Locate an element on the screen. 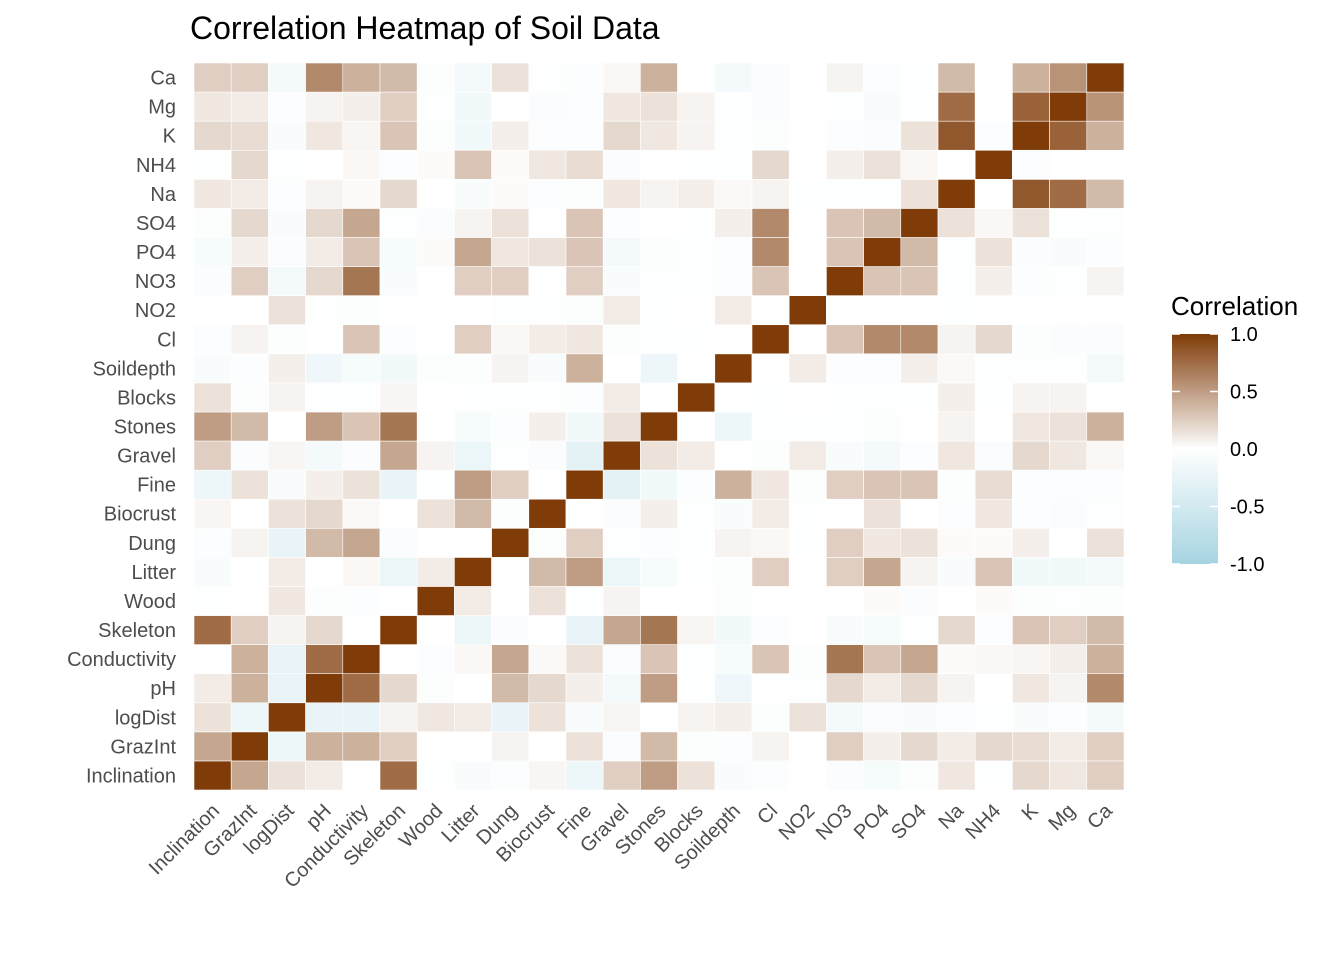 This screenshot has height=960, width=1344. legend-tick-label: 1.0 is located at coordinates (1244, 335).